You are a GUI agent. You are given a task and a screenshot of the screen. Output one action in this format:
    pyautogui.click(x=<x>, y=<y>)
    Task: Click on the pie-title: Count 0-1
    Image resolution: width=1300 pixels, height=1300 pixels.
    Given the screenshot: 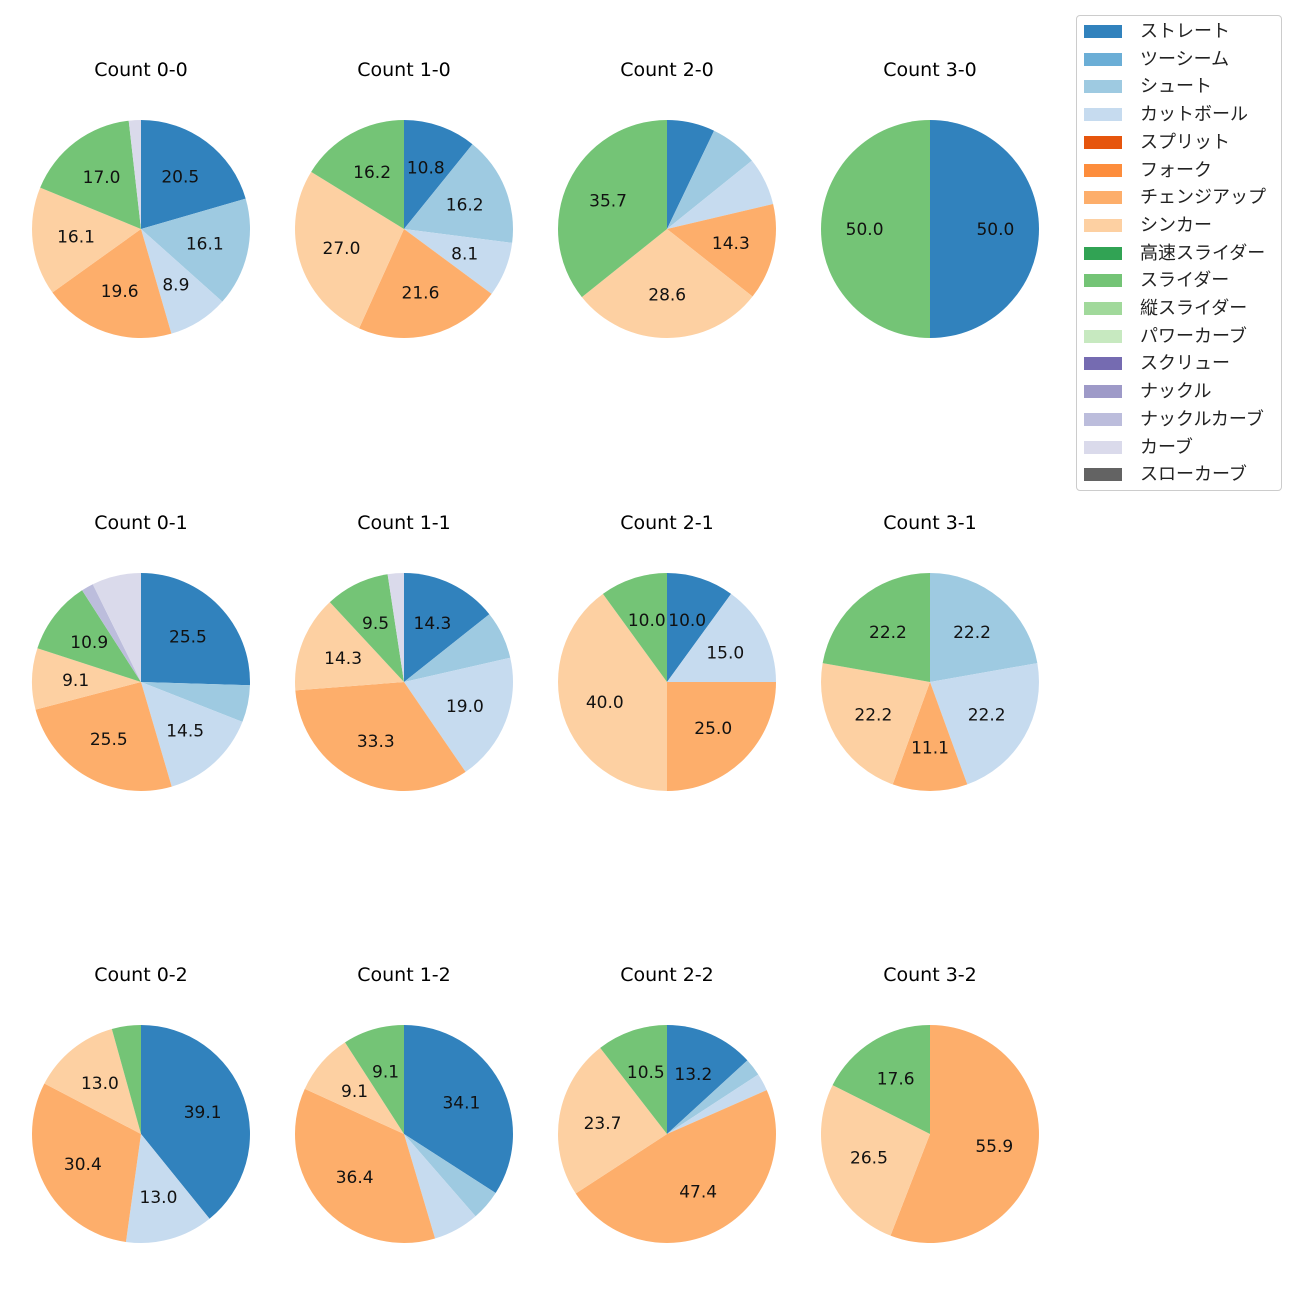 What is the action you would take?
    pyautogui.click(x=141, y=523)
    